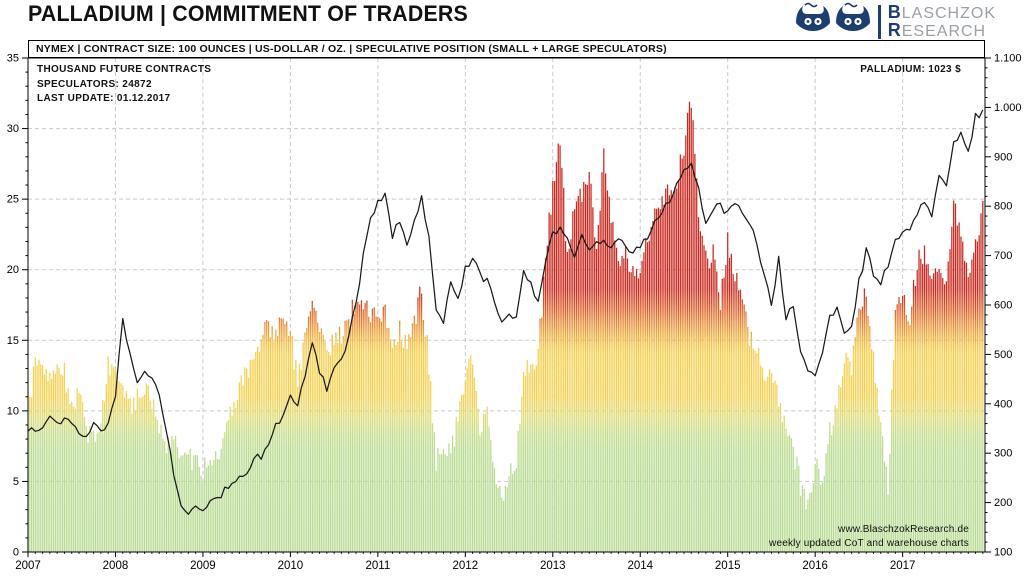 The image size is (1024, 583). I want to click on year-tick-label: 2012, so click(466, 566).